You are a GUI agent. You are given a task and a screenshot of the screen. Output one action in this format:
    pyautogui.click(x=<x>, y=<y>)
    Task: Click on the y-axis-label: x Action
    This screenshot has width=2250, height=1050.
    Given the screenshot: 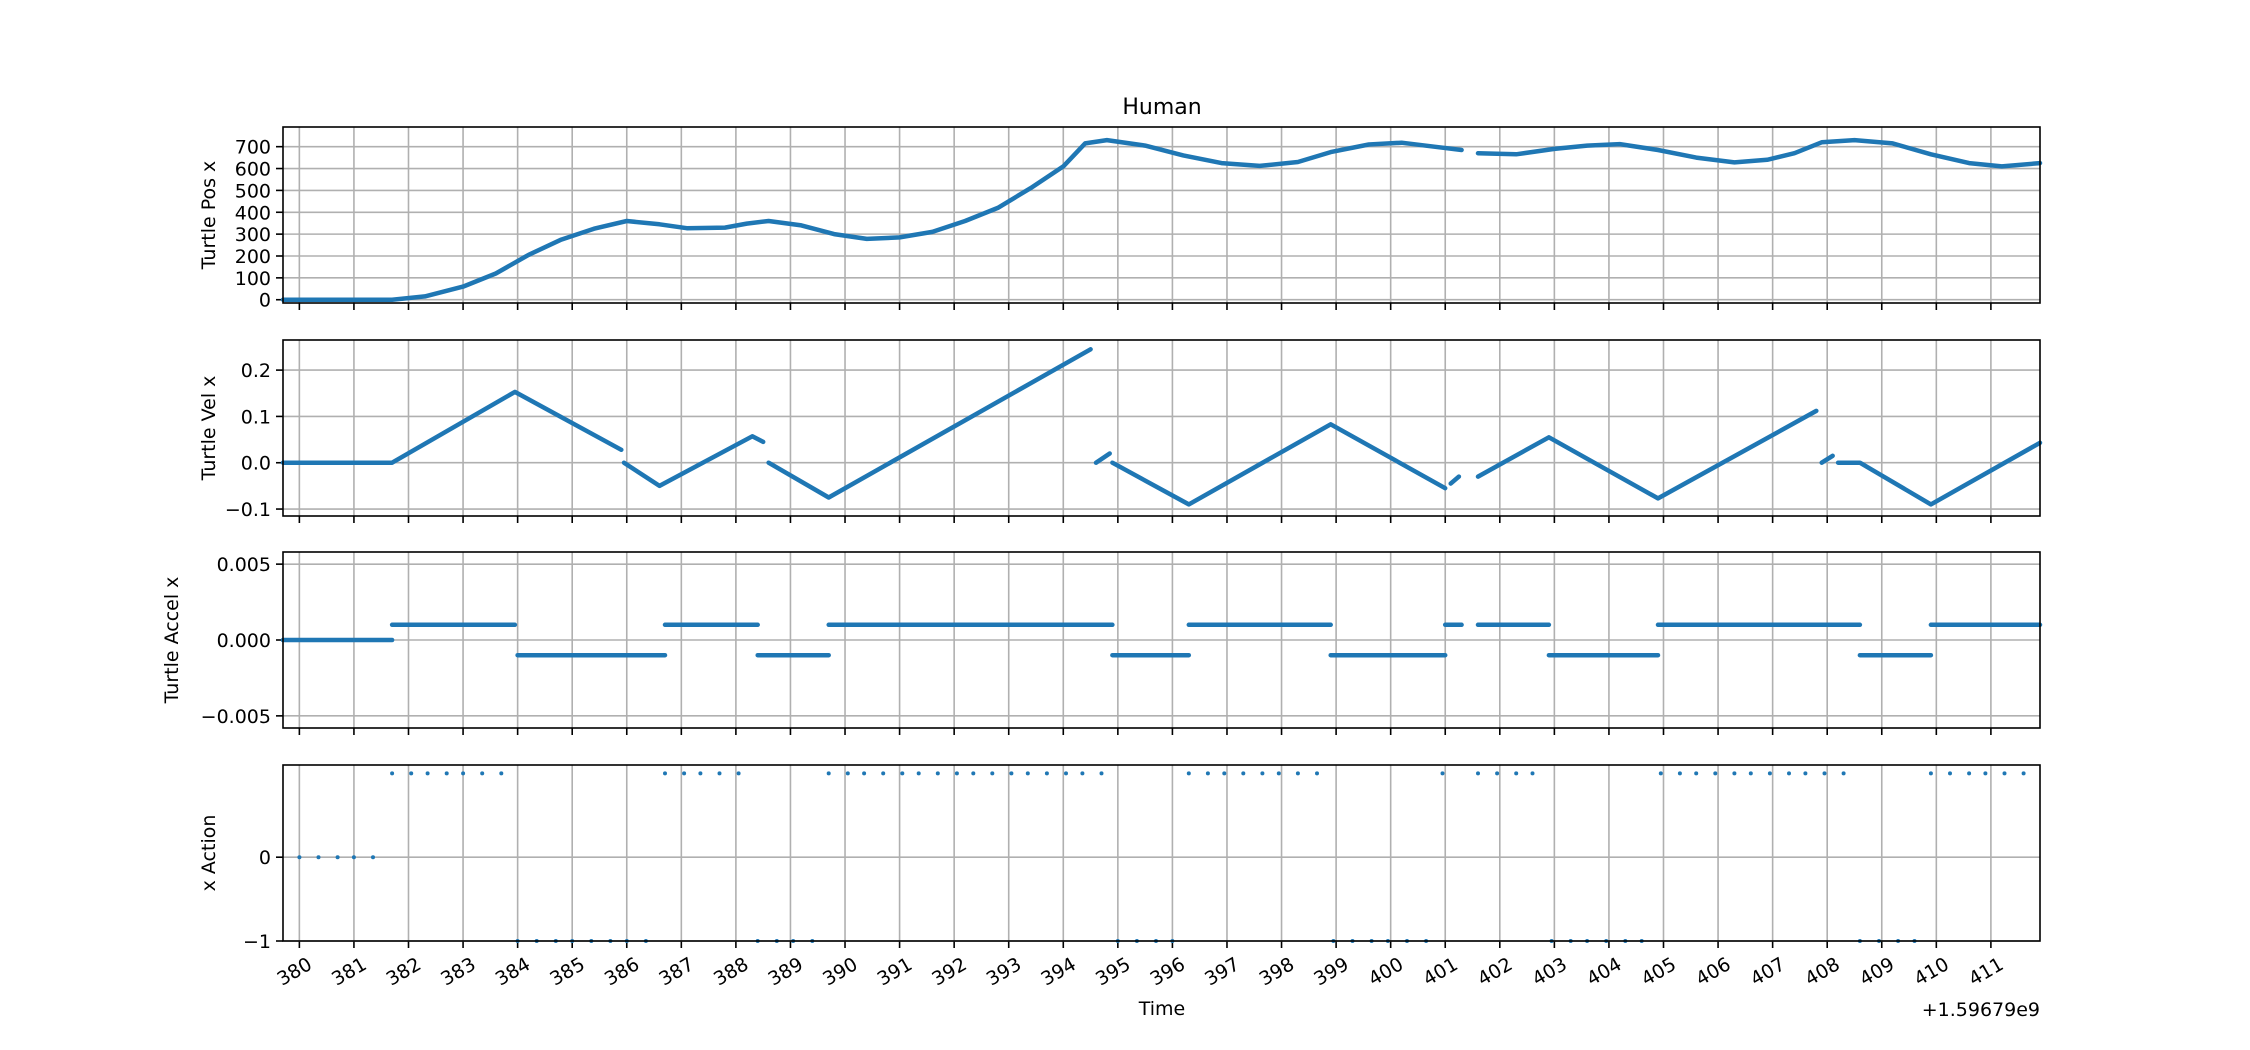 What is the action you would take?
    pyautogui.click(x=209, y=853)
    